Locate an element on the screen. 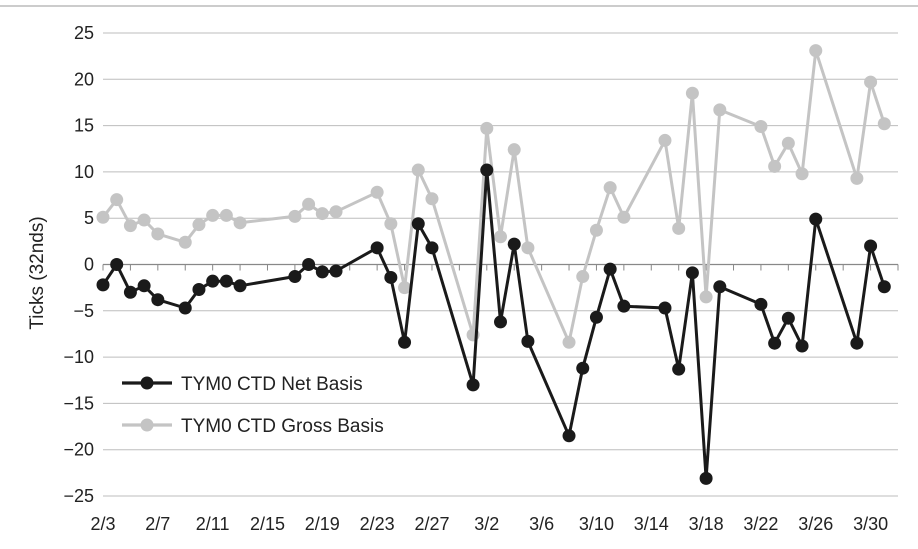  x-tick-label: 2/19 is located at coordinates (322, 524).